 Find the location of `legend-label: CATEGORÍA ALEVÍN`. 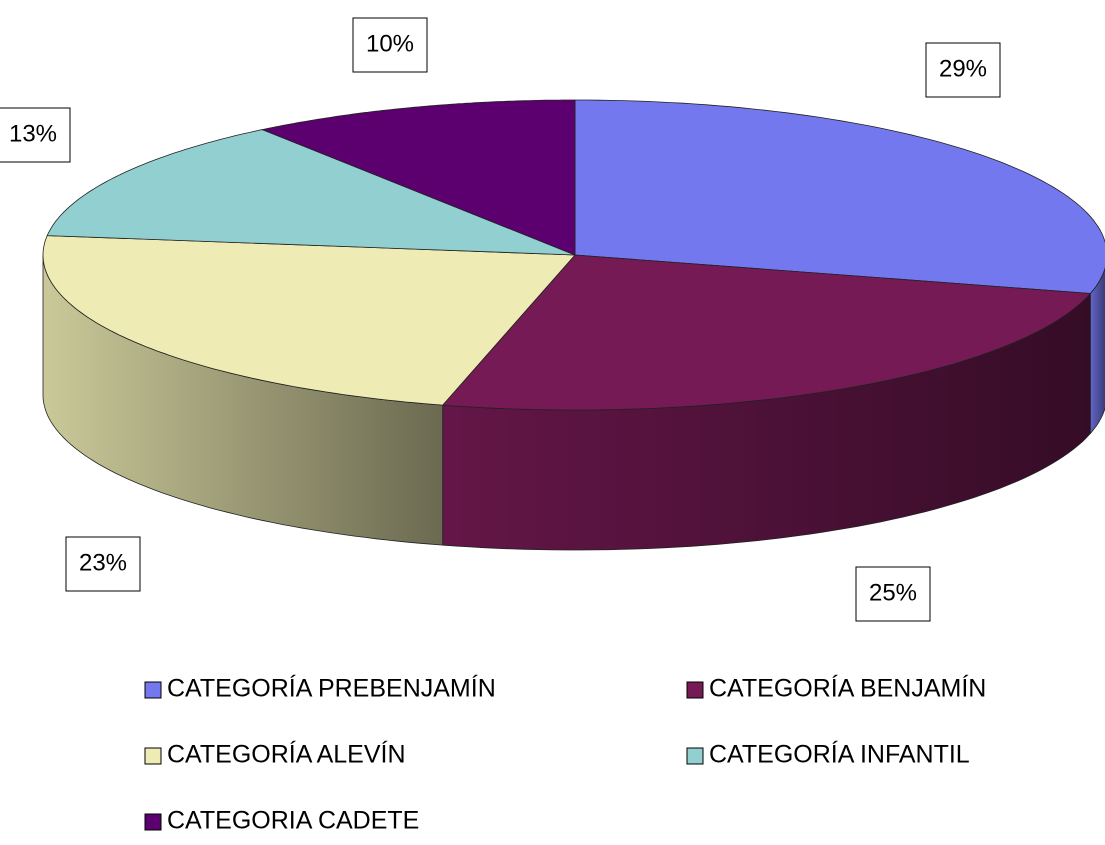

legend-label: CATEGORÍA ALEVÍN is located at coordinates (286, 754).